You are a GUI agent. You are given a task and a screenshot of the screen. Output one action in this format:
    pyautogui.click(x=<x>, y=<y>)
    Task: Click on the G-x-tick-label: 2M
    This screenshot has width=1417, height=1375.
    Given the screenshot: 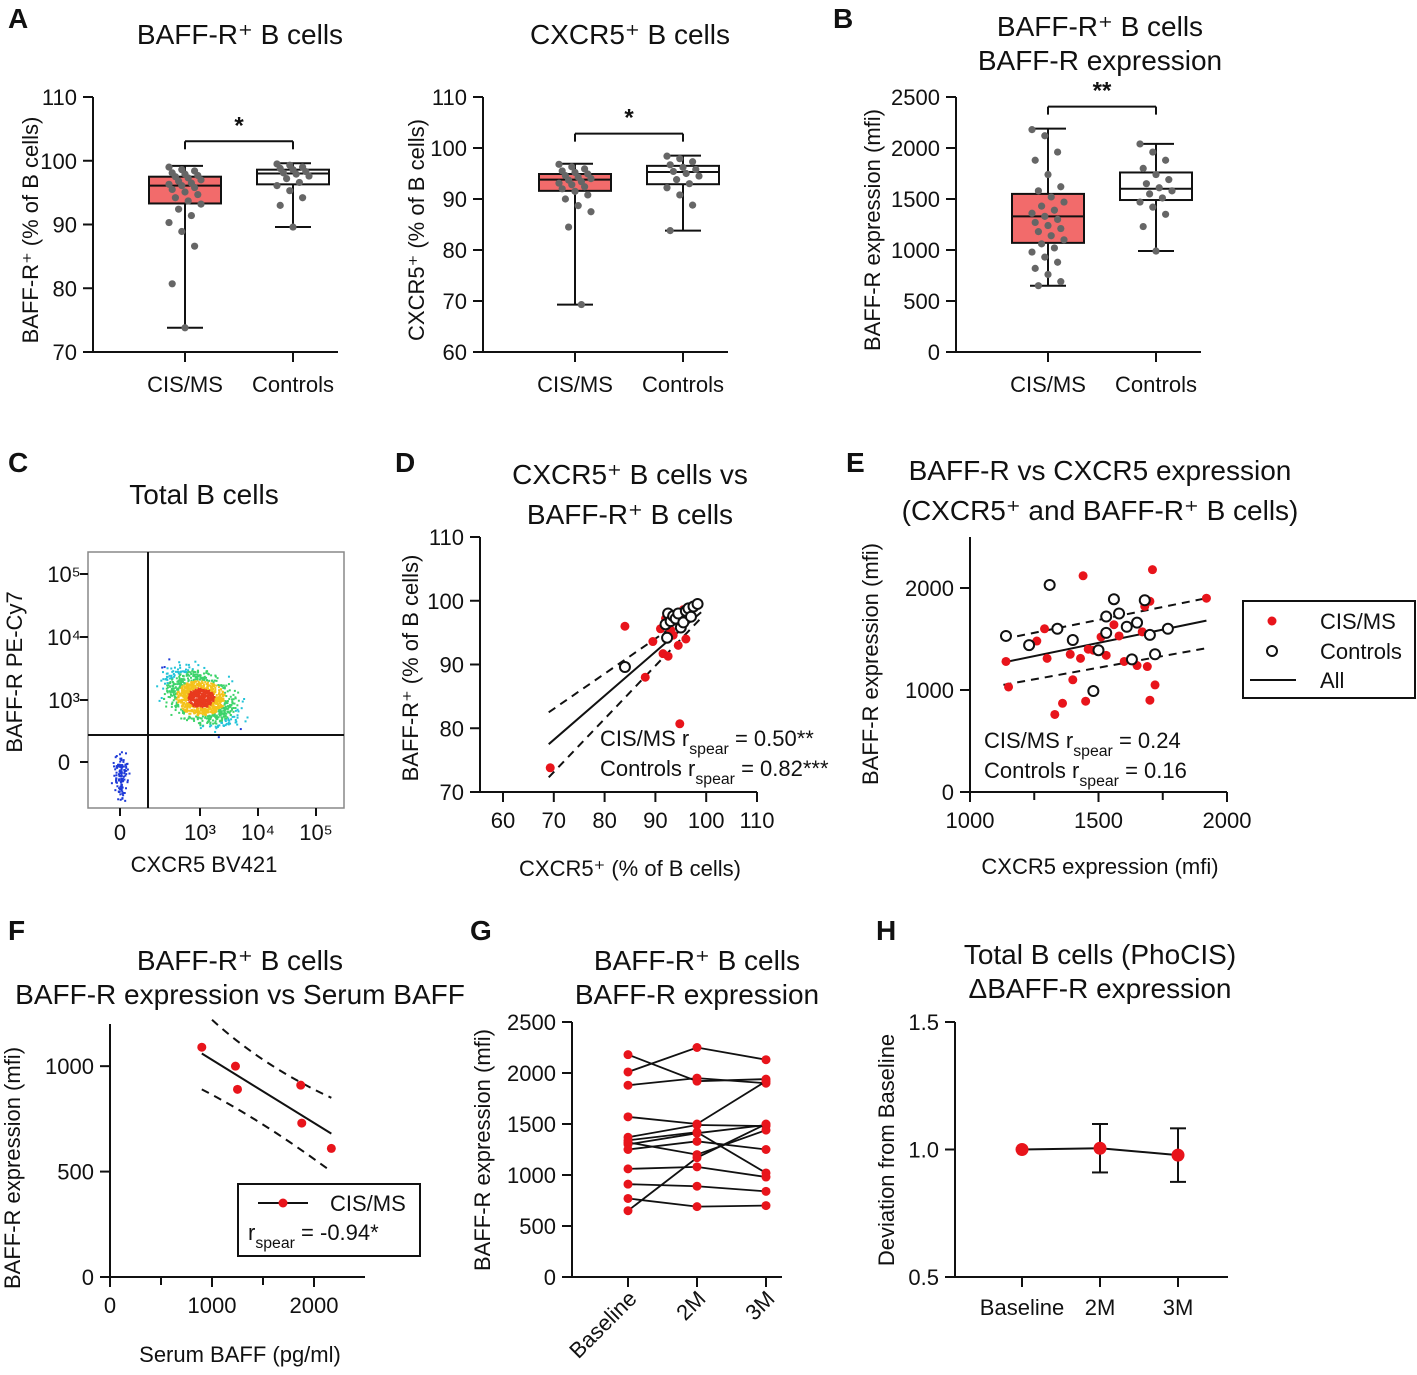 What is the action you would take?
    pyautogui.click(x=690, y=1305)
    